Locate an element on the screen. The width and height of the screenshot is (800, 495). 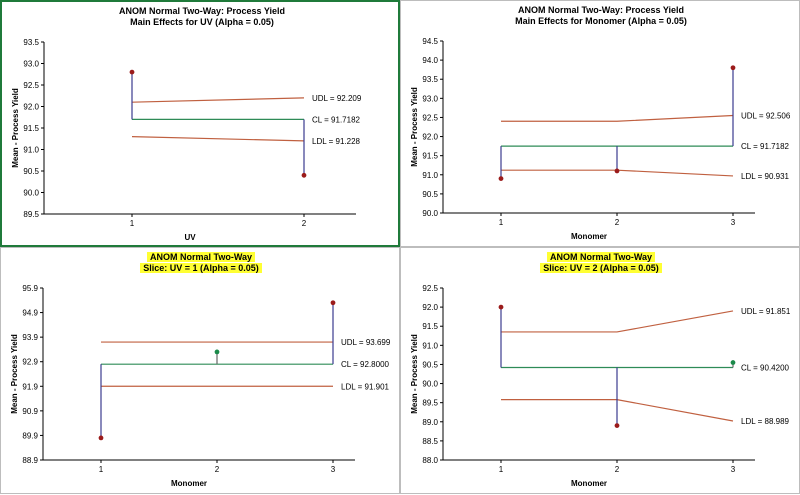
chart-subtitle: Slice: UV = 1 (Alpha = 0.05) is located at coordinates (201, 268).